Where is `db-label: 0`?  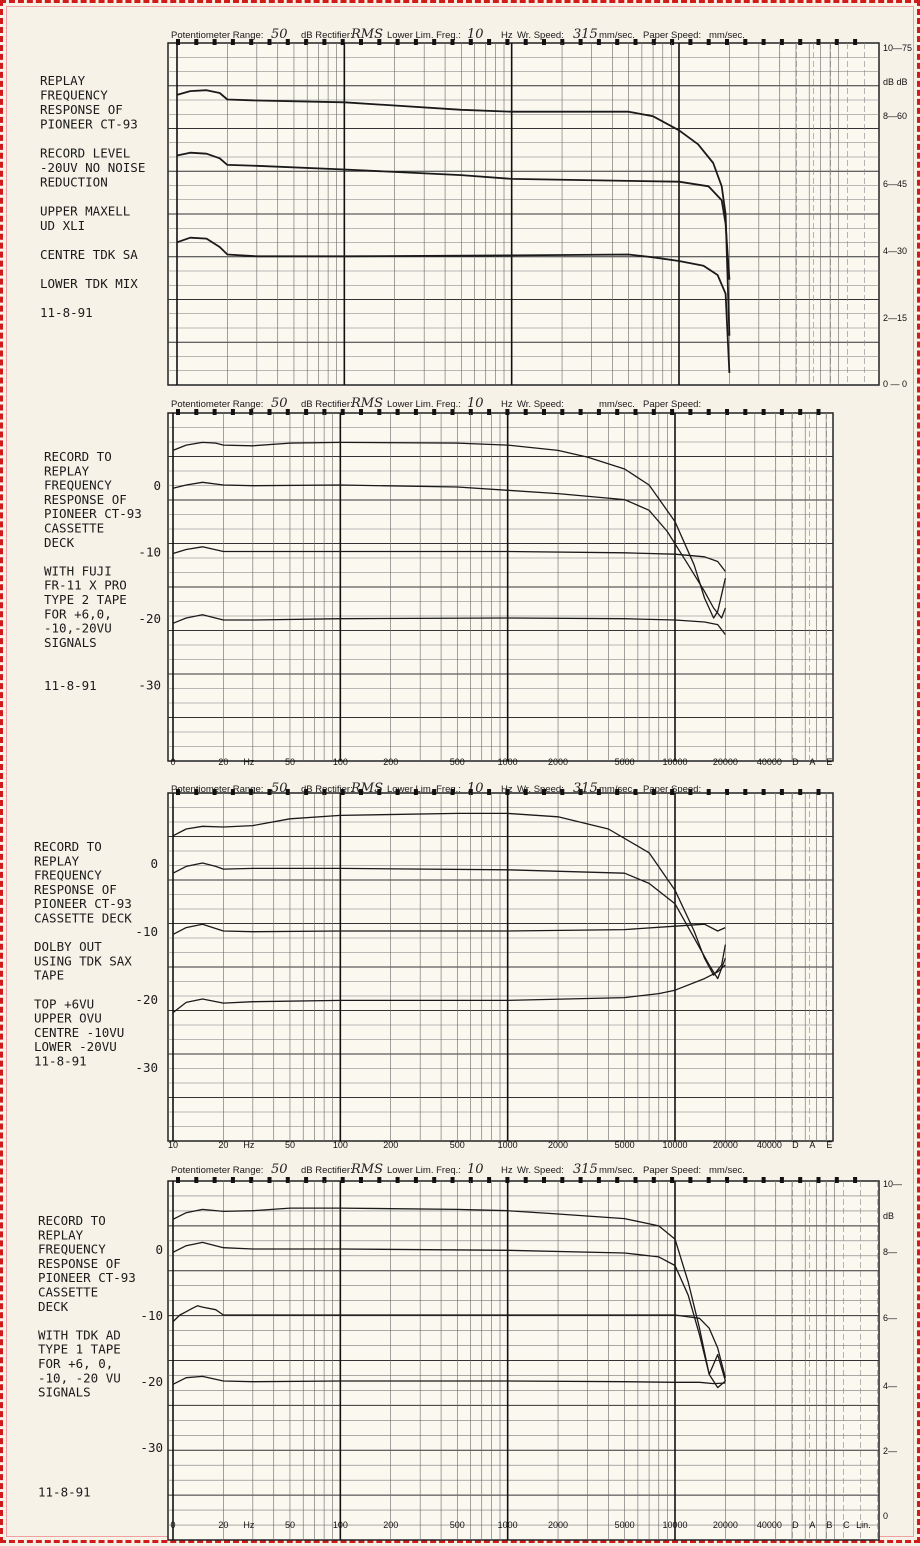
db-label: 0 is located at coordinates (159, 1249).